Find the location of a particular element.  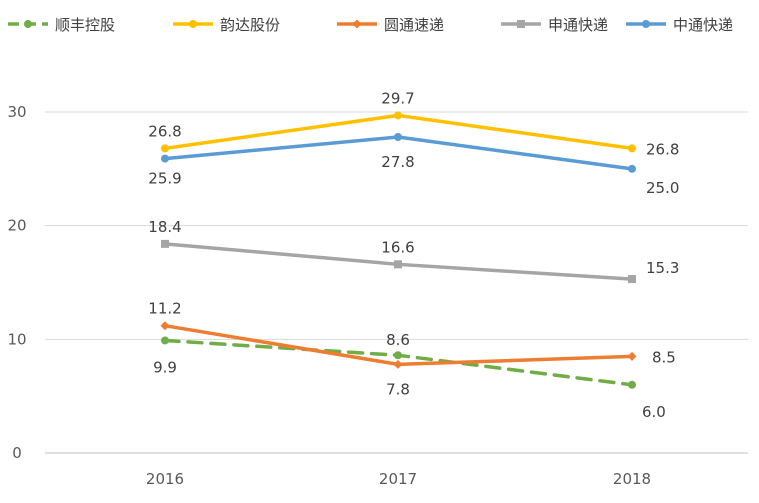

data-point-申通快递-2018 is located at coordinates (632, 279).